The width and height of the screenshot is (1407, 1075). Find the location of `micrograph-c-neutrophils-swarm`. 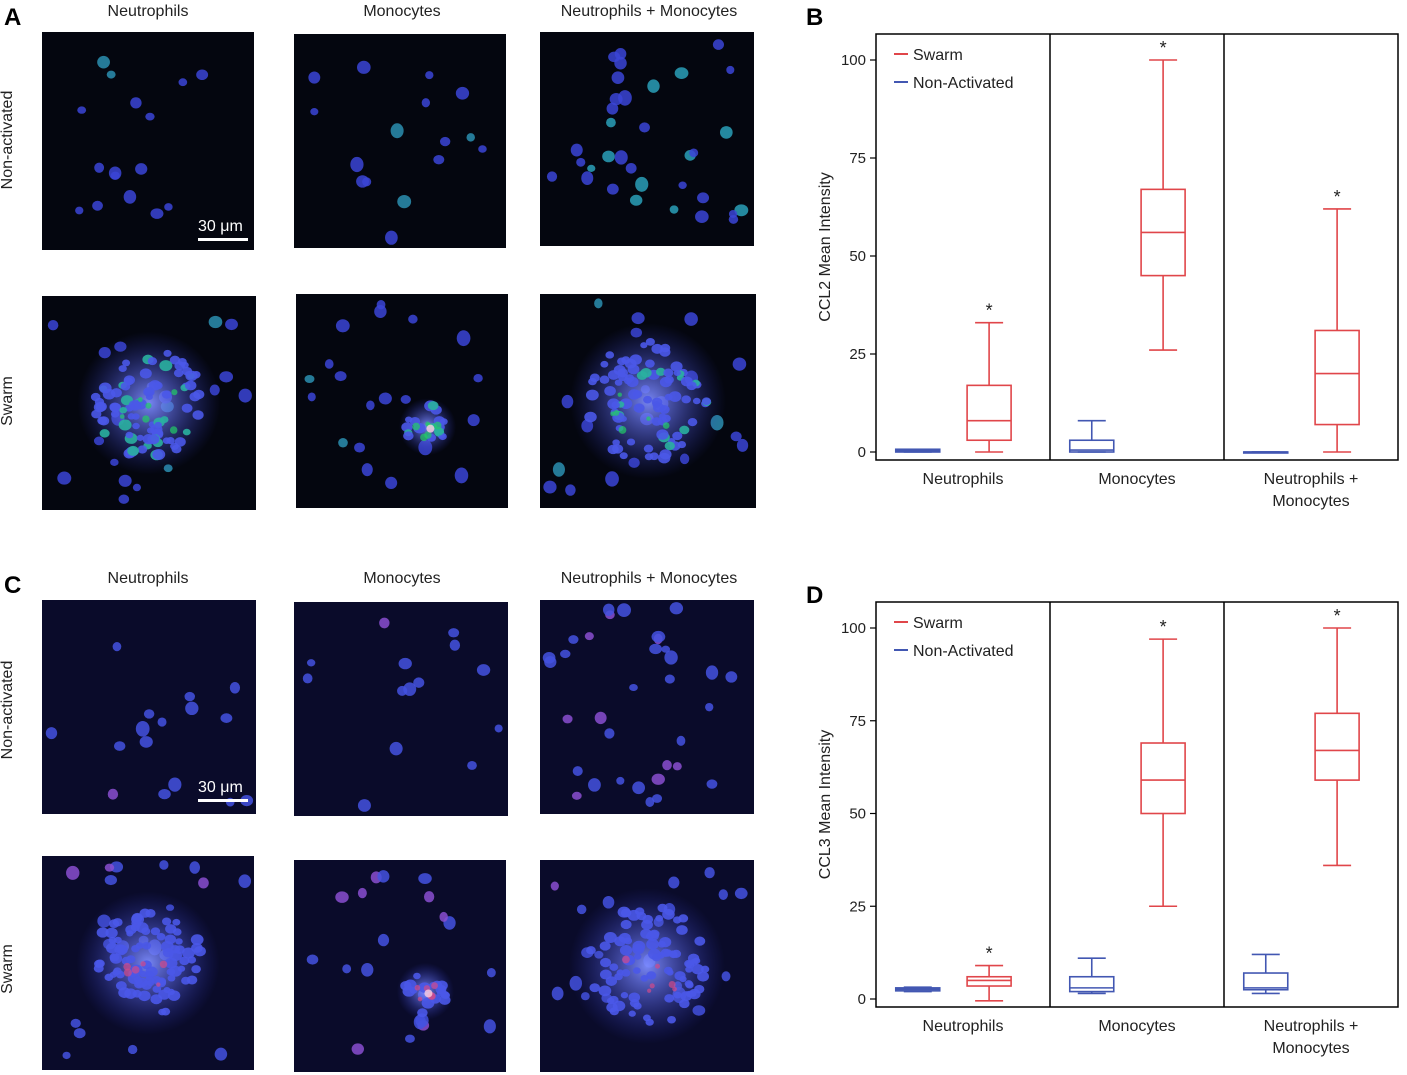

micrograph-c-neutrophils-swarm is located at coordinates (148, 963).